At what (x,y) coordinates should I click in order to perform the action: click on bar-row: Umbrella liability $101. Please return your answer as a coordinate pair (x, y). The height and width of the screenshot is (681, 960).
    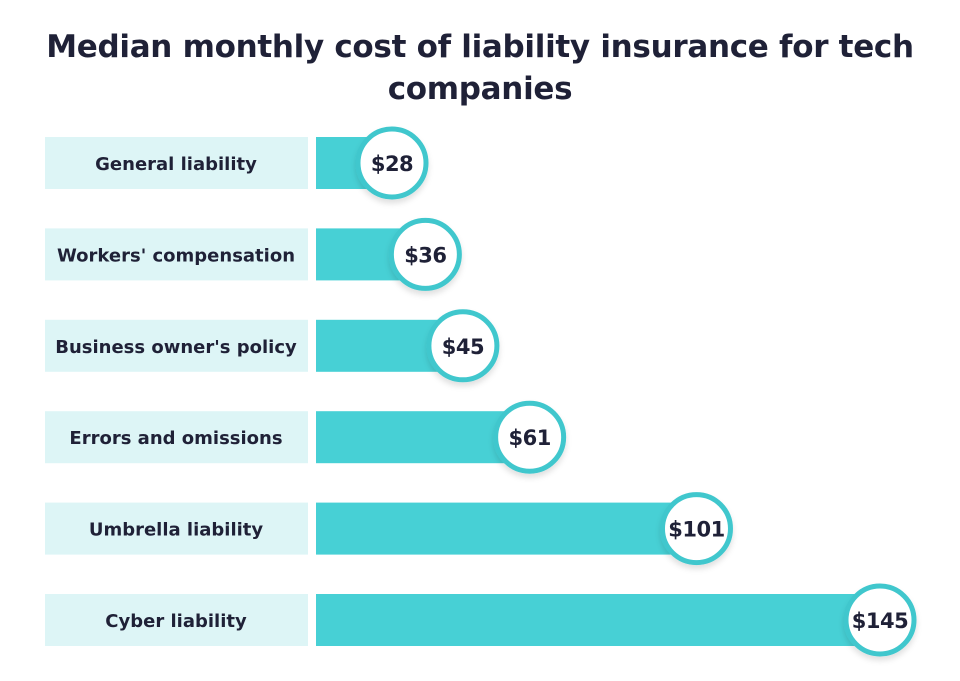
    Looking at the image, I should click on (389, 529).